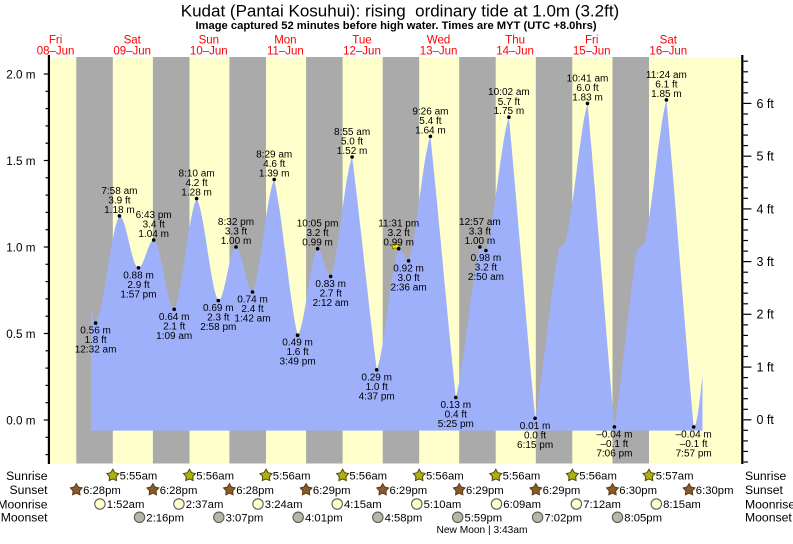 The image size is (793, 544). Describe the element at coordinates (95, 331) in the screenshot. I see `svg-text: 0.56 m` at that location.